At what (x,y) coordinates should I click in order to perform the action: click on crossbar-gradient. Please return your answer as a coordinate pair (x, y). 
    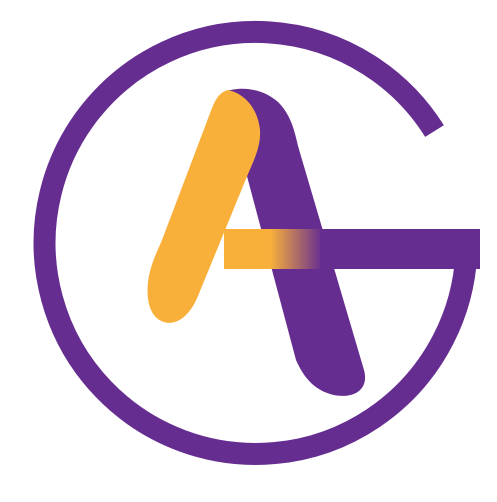
    Looking at the image, I should click on (274, 249).